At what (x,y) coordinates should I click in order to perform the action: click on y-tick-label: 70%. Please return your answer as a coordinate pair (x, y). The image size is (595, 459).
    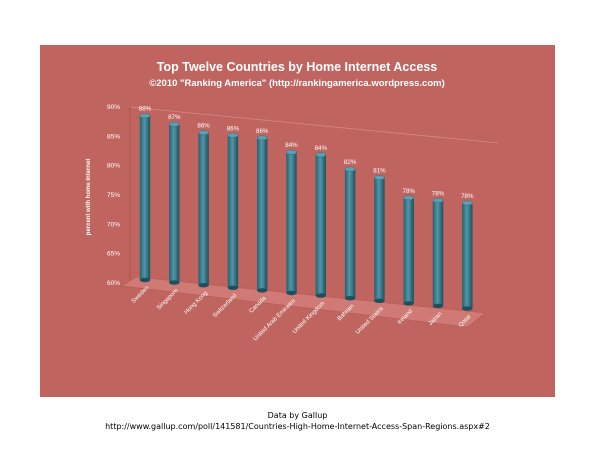
    Looking at the image, I should click on (113, 224).